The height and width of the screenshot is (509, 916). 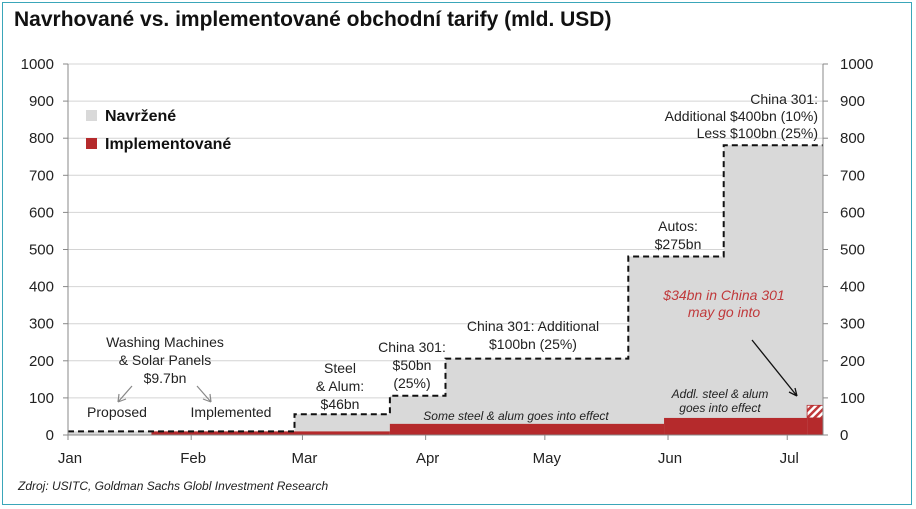 I want to click on legend-swatch-implemented, so click(x=91, y=143).